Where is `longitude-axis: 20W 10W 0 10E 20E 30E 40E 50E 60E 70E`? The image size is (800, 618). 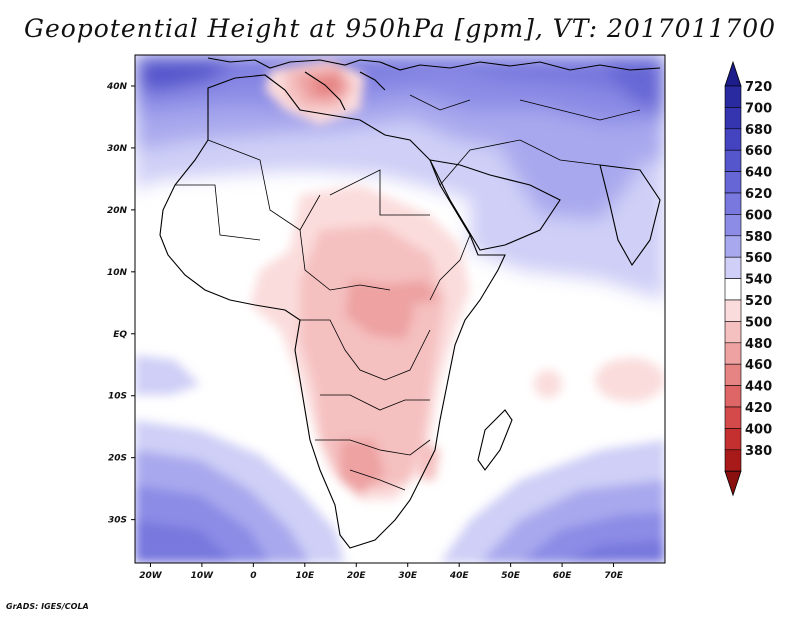 longitude-axis: 20W 10W 0 10E 20E 30E 40E 50E 60E 70E is located at coordinates (381, 572).